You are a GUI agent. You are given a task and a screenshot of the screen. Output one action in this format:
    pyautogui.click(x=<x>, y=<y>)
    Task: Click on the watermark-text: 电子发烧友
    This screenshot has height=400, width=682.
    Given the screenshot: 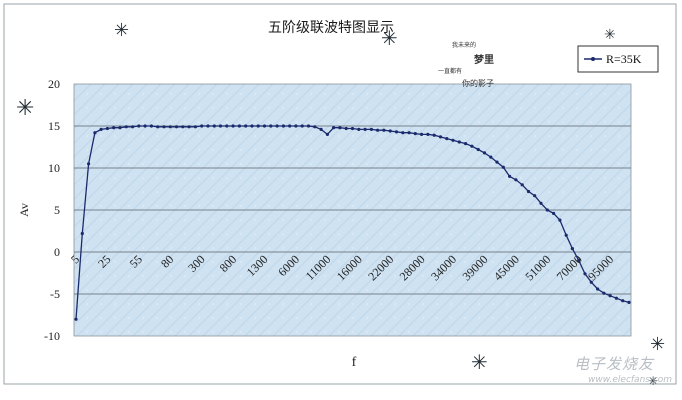 What is the action you would take?
    pyautogui.click(x=614, y=364)
    